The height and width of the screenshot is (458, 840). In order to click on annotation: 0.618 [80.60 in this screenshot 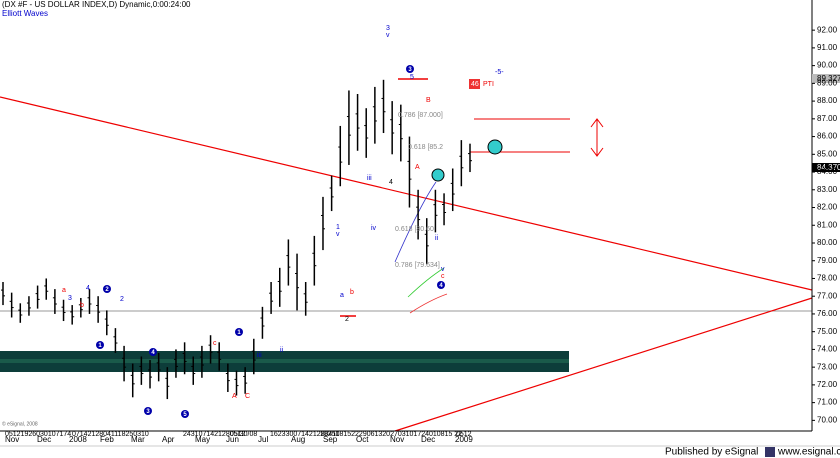, I will do `click(414, 229)`.